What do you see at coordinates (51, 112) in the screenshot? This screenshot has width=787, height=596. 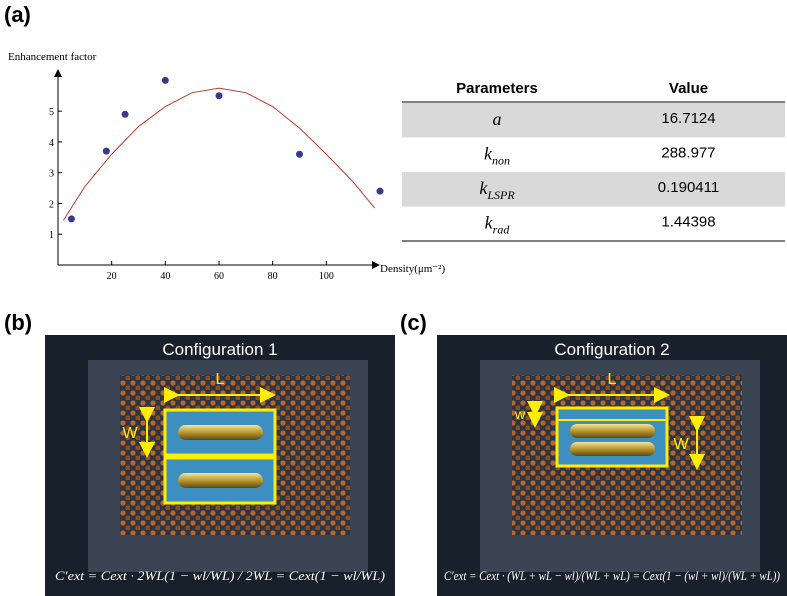 I see `y-tick-label: 5` at bounding box center [51, 112].